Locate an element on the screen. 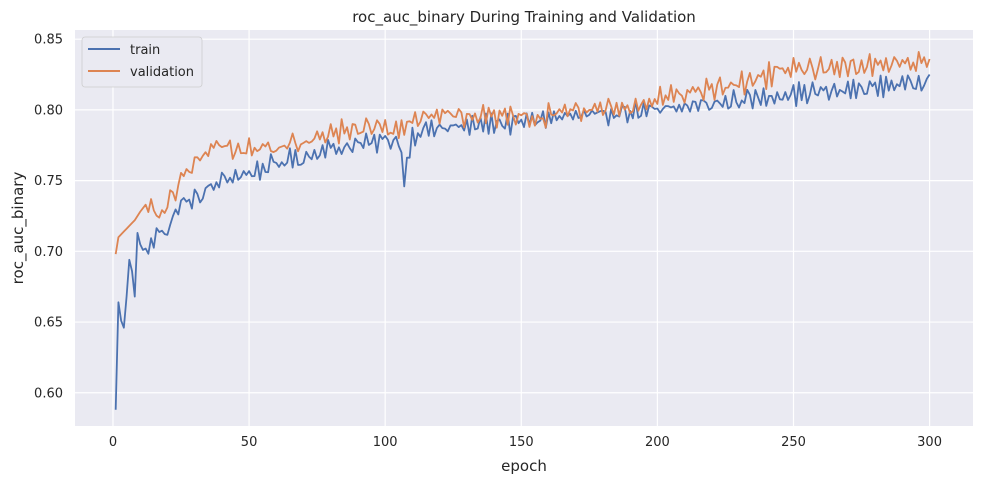  y-tick-label: 0.65 is located at coordinates (48, 323).